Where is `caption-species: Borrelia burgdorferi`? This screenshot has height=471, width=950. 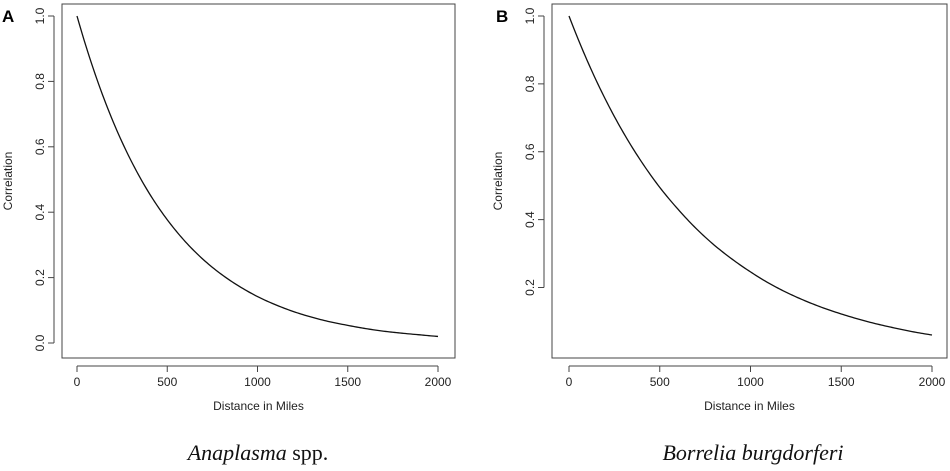 caption-species: Borrelia burgdorferi is located at coordinates (753, 452).